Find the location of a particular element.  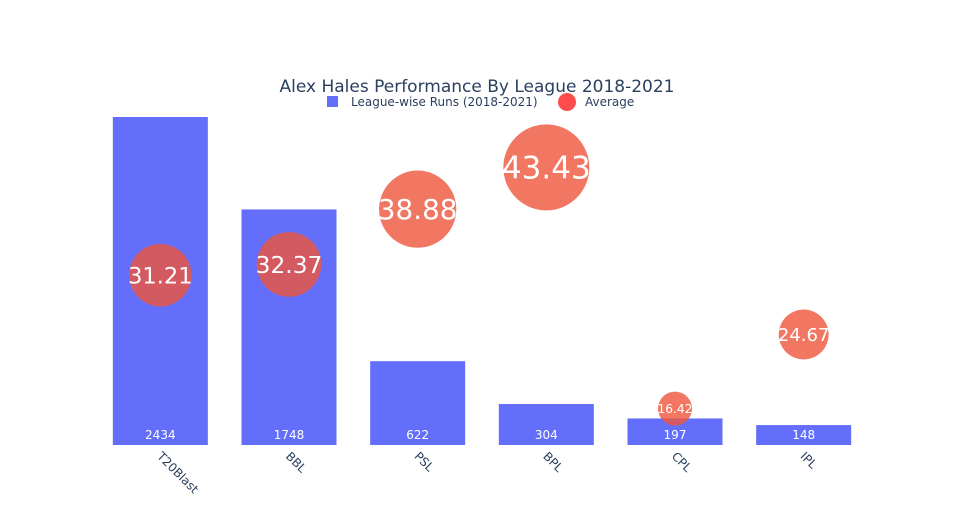

x-tick-label: BPL is located at coordinates (553, 462).